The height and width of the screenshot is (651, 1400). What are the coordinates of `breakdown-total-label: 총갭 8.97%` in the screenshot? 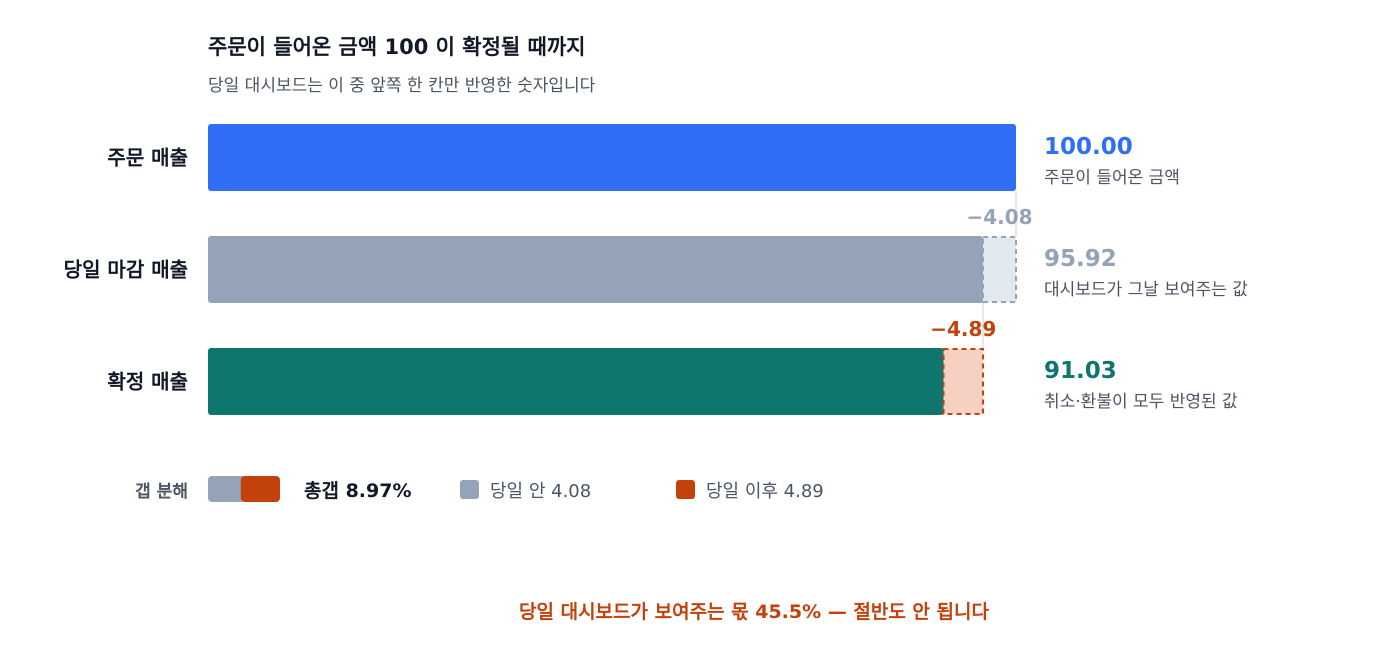 It's located at (358, 491).